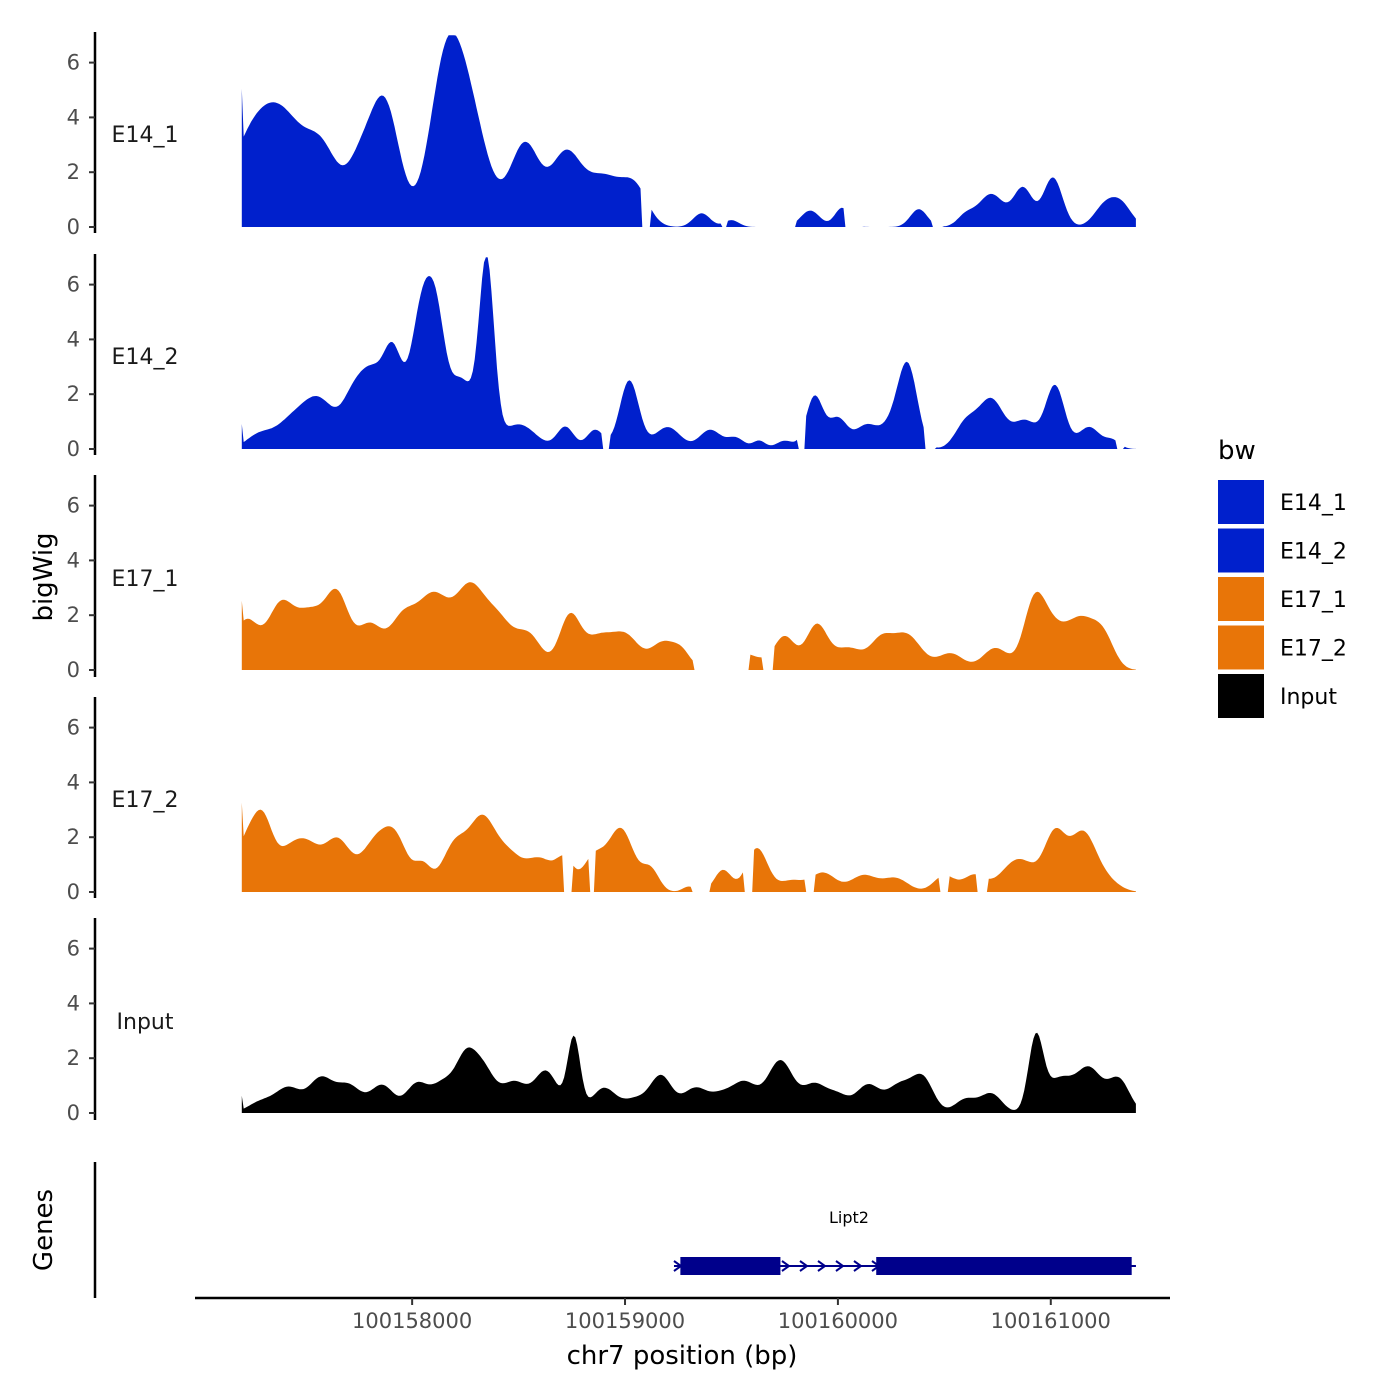 The height and width of the screenshot is (1400, 1400). Describe the element at coordinates (682, 1356) in the screenshot. I see `x-axis-title: chr7 position (bp)` at that location.